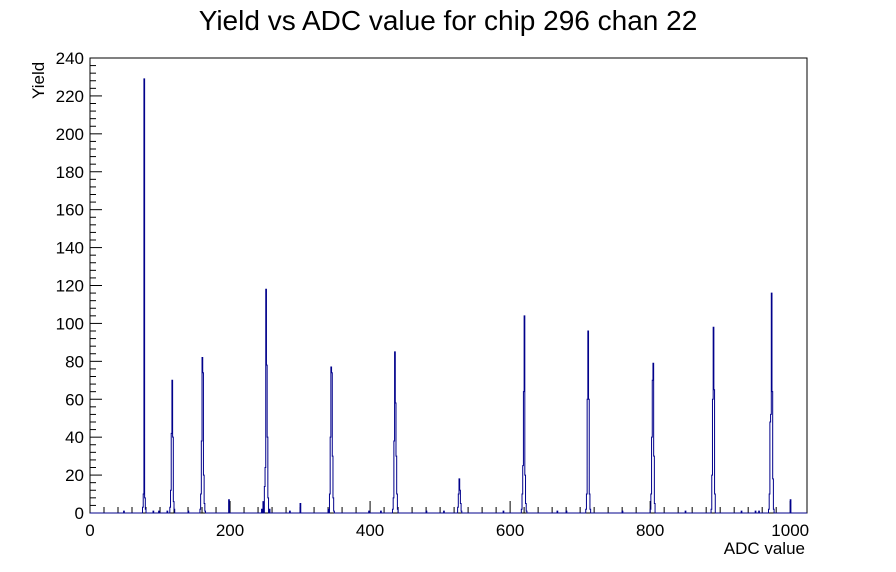 The image size is (896, 572). I want to click on y-axis: 0 20 40 60 80 100 120 140 160 180 200 220 240, so click(79, 286).